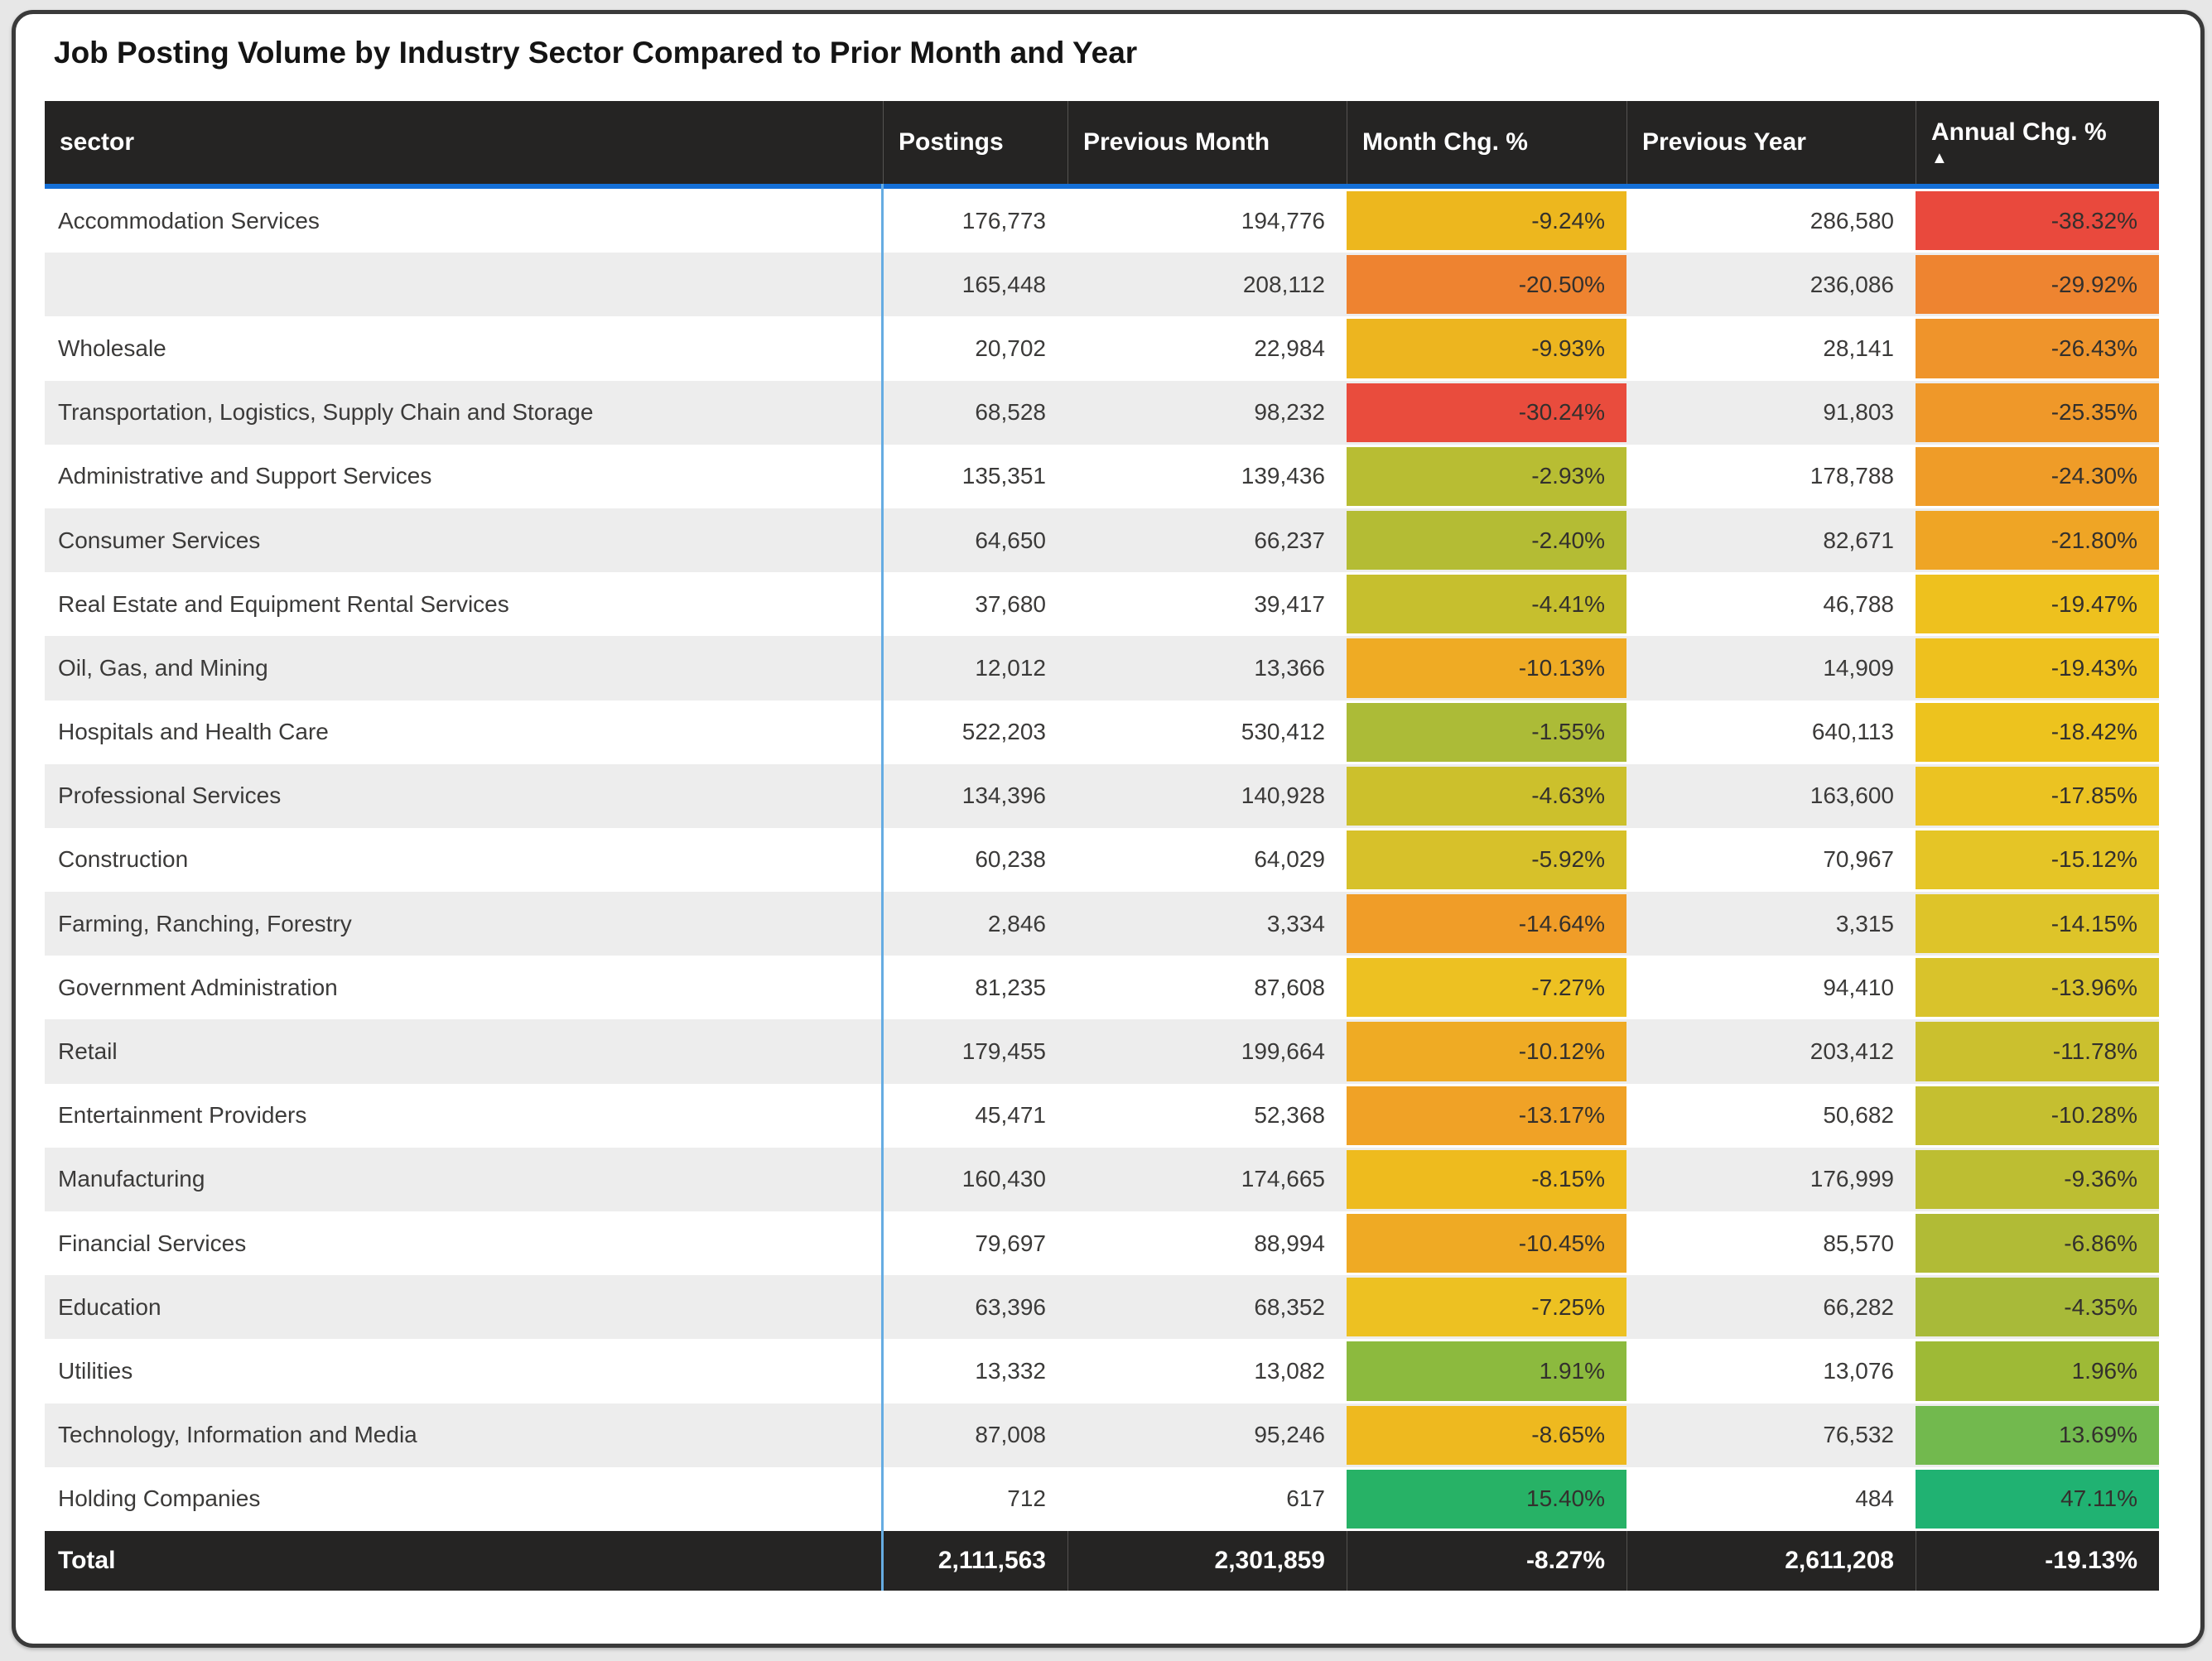 This screenshot has width=2212, height=1661. What do you see at coordinates (2037, 604) in the screenshot?
I see `cell-annual-change: -19.47%` at bounding box center [2037, 604].